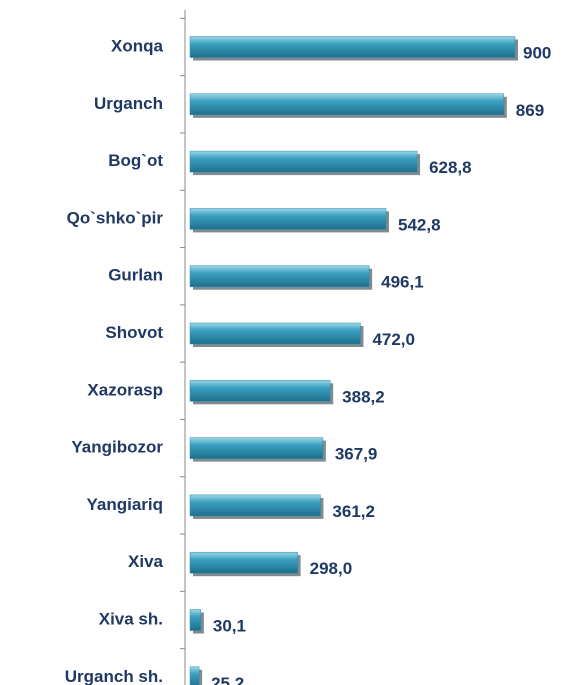  What do you see at coordinates (131, 618) in the screenshot?
I see `category-label: Xiva sh.` at bounding box center [131, 618].